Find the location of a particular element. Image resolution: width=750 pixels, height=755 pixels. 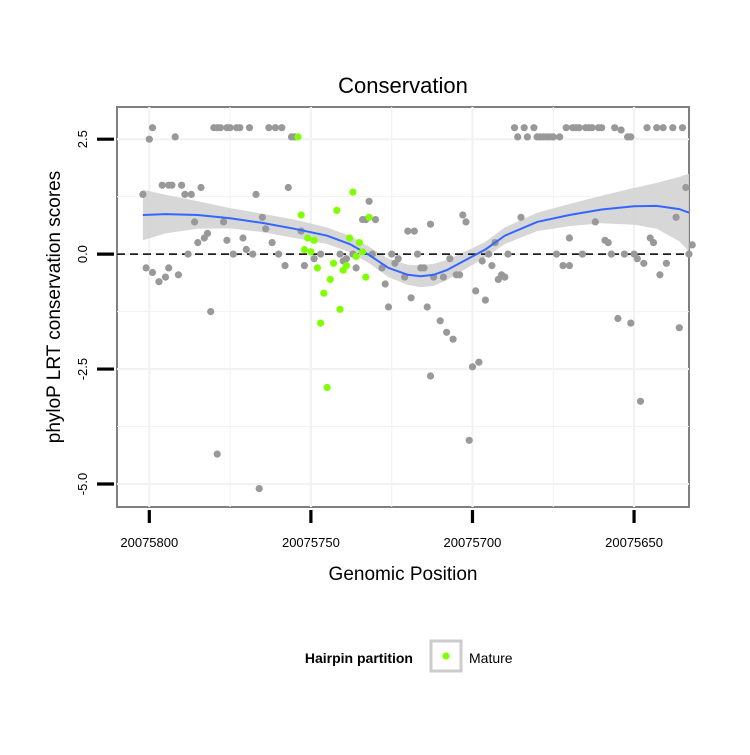

x-tick-label: 20075800 is located at coordinates (149, 542).